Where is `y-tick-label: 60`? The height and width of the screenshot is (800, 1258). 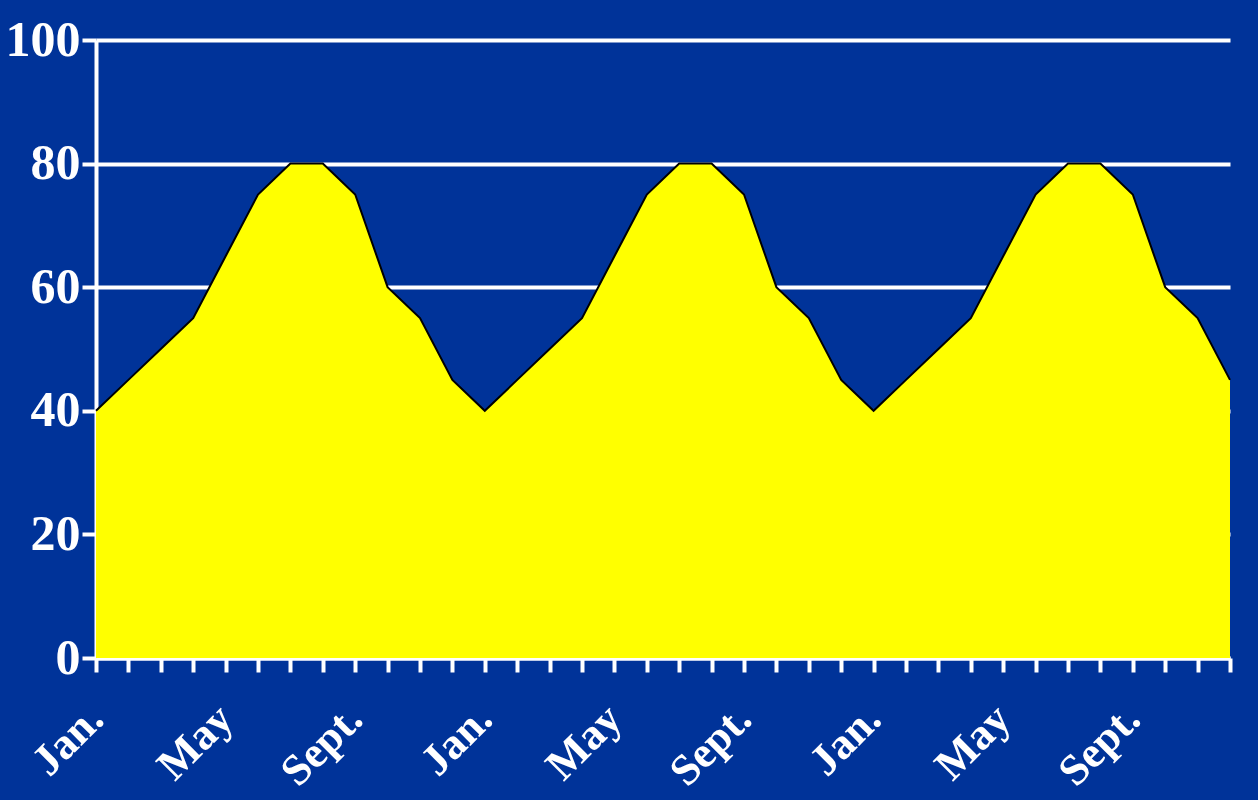 y-tick-label: 60 is located at coordinates (55, 285).